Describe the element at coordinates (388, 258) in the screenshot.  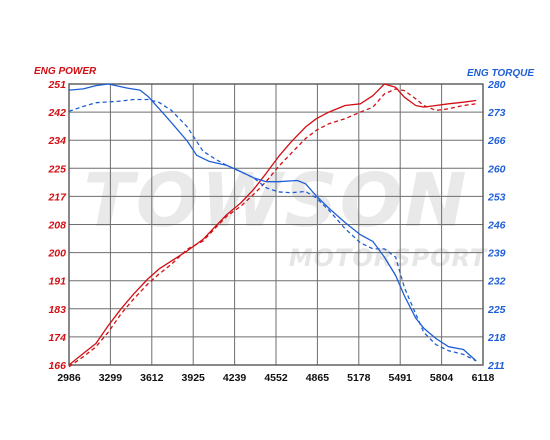
I see `watermark-sub-text: MOTORSPORT` at that location.